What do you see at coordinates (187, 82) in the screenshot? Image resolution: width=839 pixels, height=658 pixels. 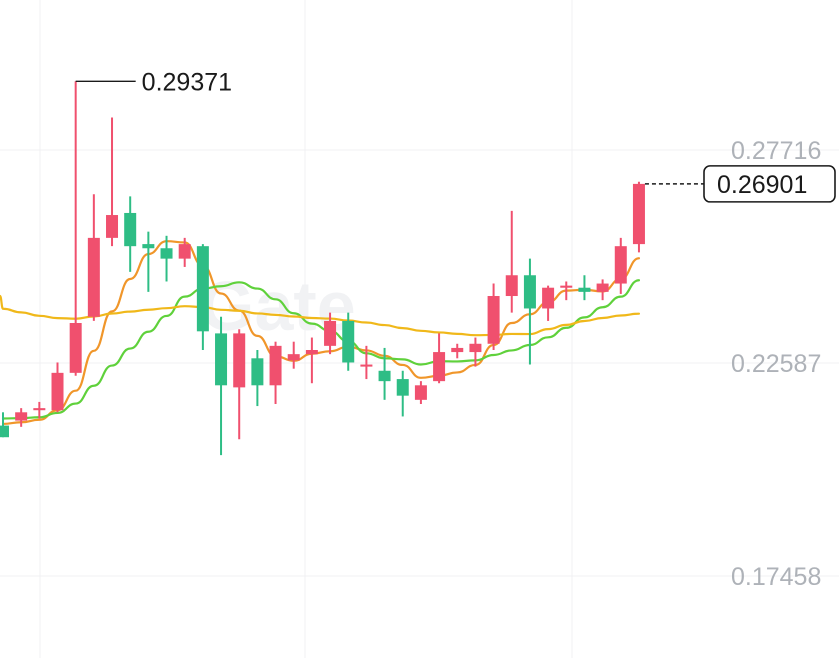 I see `high-annotation-label: 0.29371` at bounding box center [187, 82].